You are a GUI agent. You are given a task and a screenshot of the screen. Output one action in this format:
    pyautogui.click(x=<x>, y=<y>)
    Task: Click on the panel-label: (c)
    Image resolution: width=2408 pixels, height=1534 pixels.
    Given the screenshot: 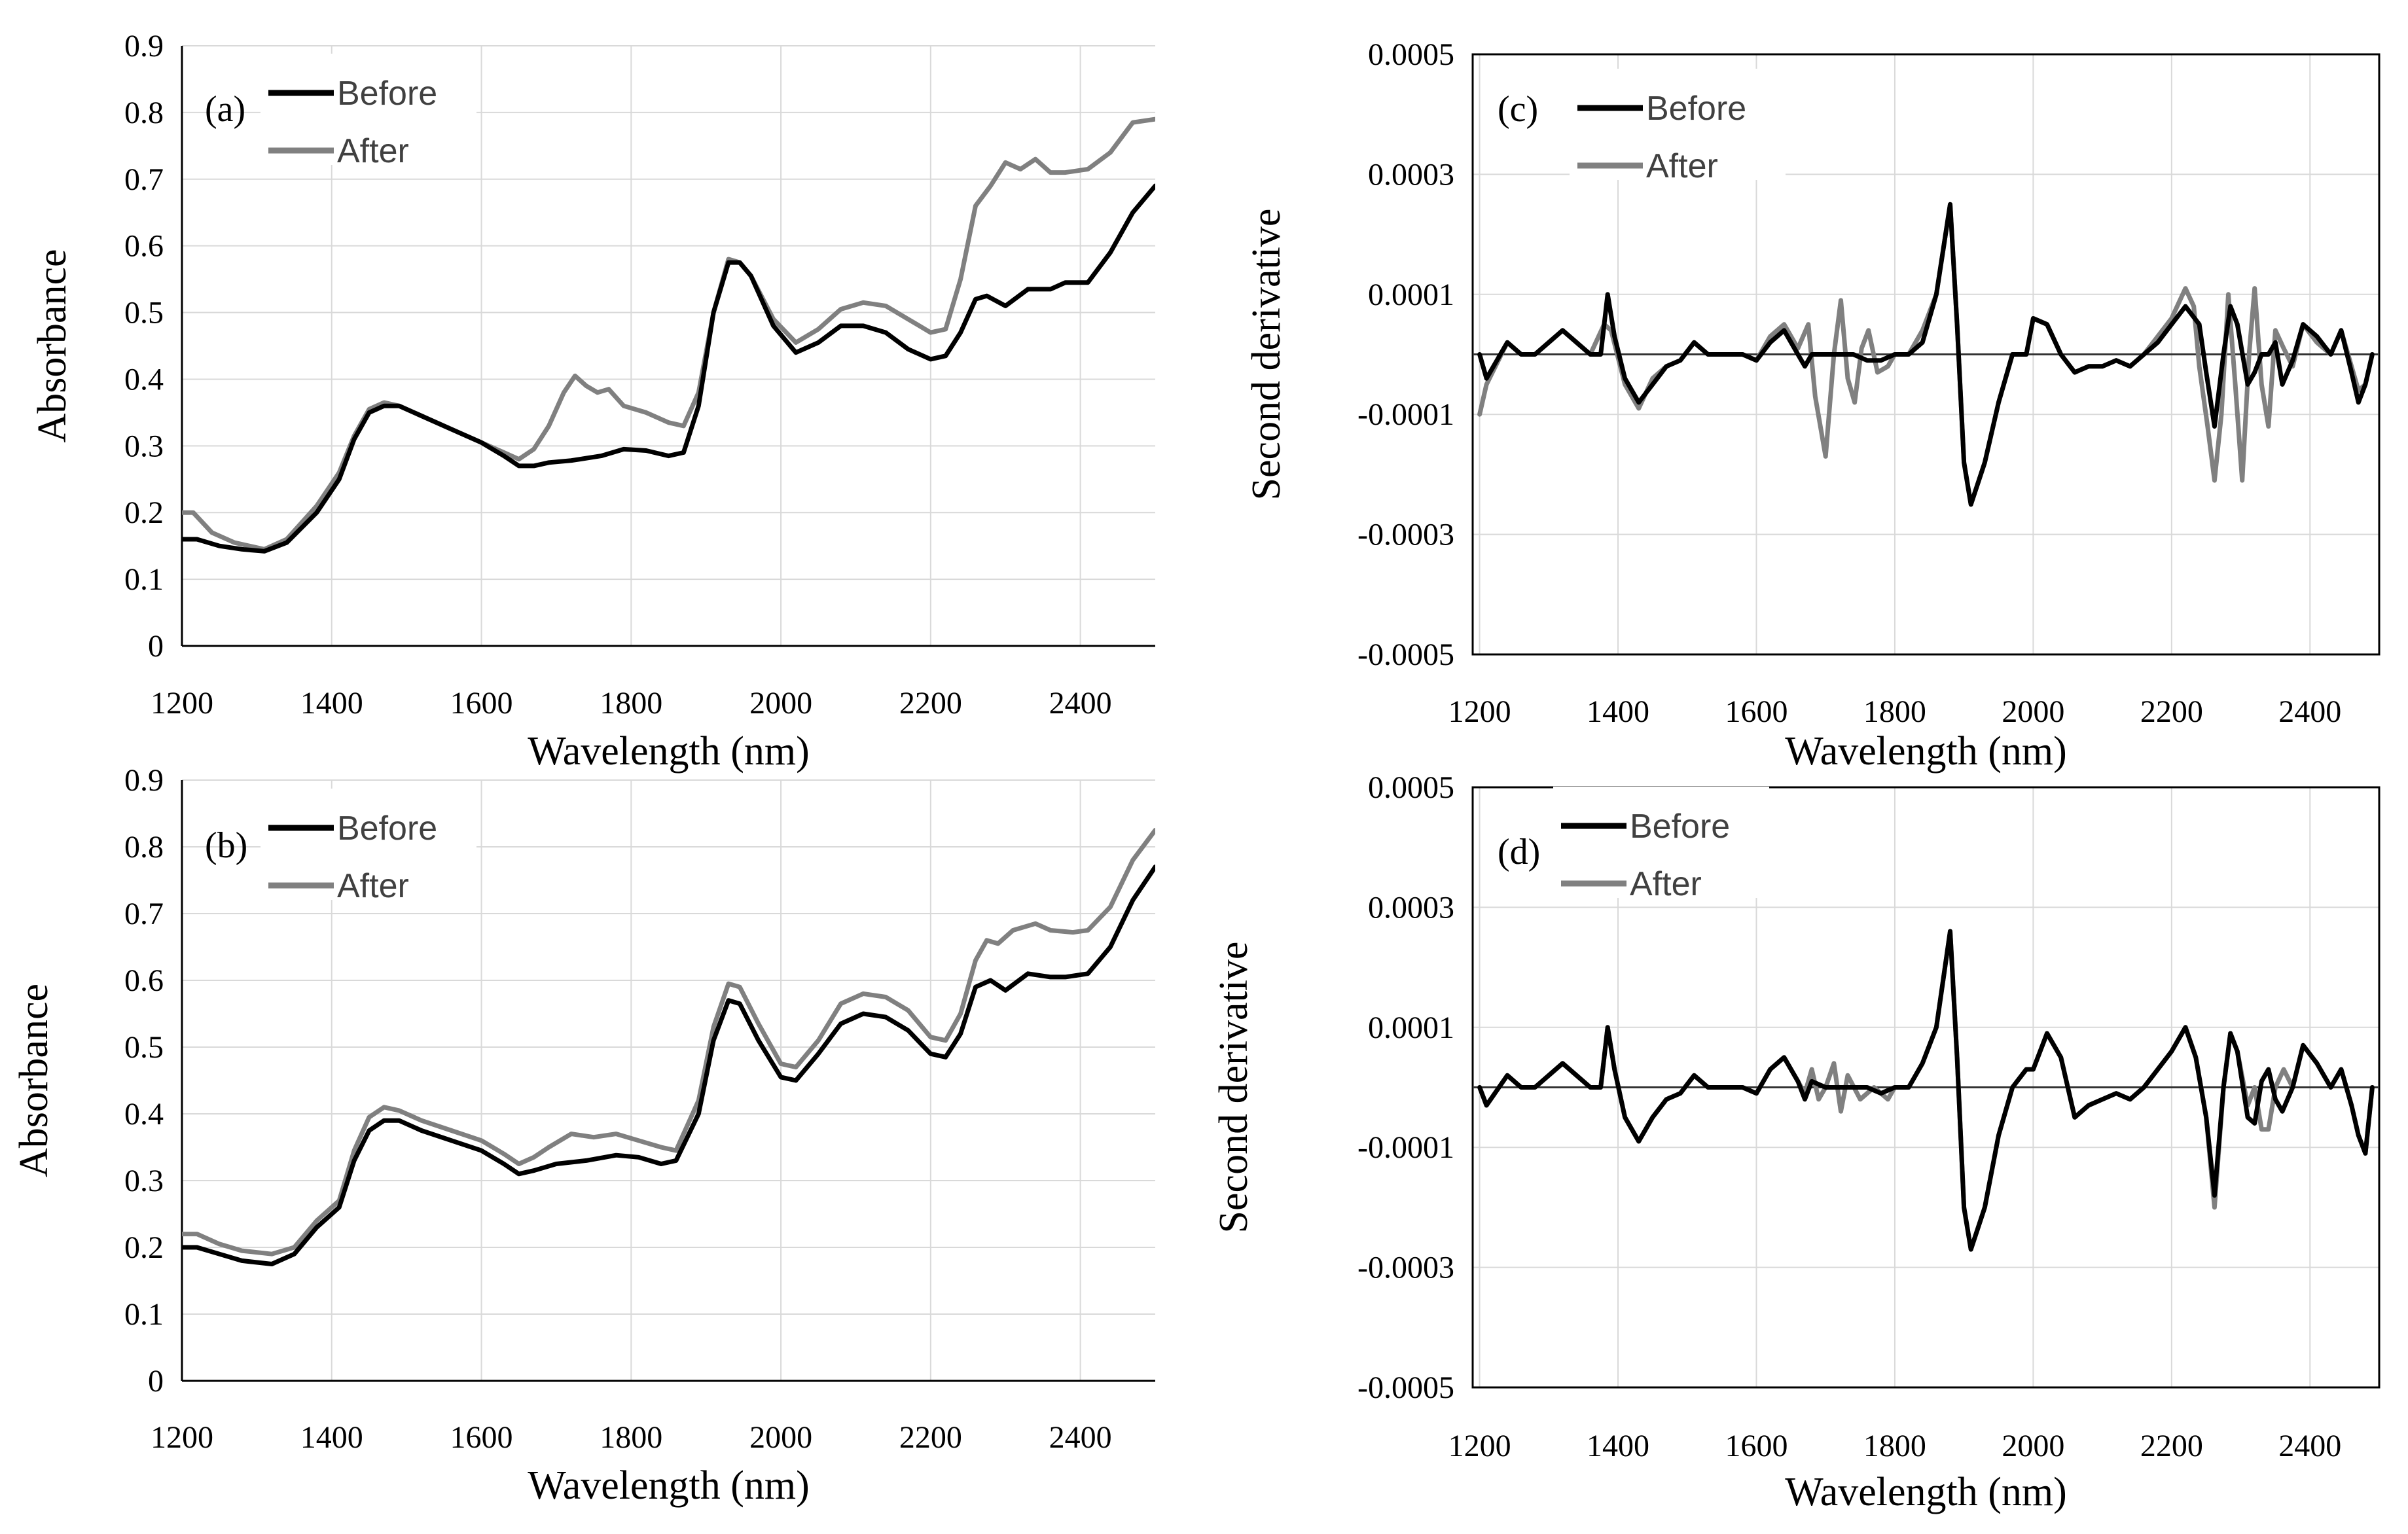 What is the action you would take?
    pyautogui.click(x=1518, y=110)
    